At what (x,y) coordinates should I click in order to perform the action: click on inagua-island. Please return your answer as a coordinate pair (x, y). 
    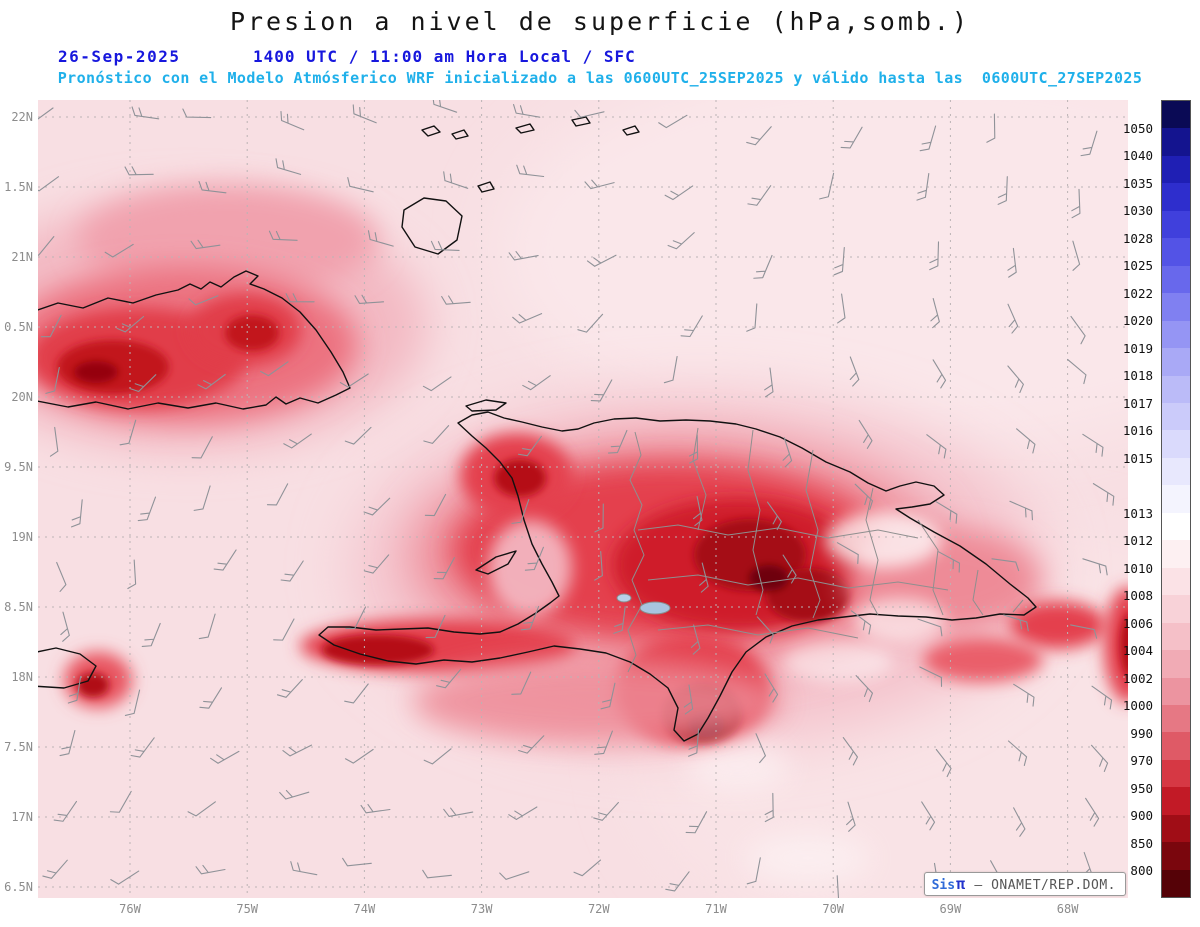
    Looking at the image, I should click on (432, 226).